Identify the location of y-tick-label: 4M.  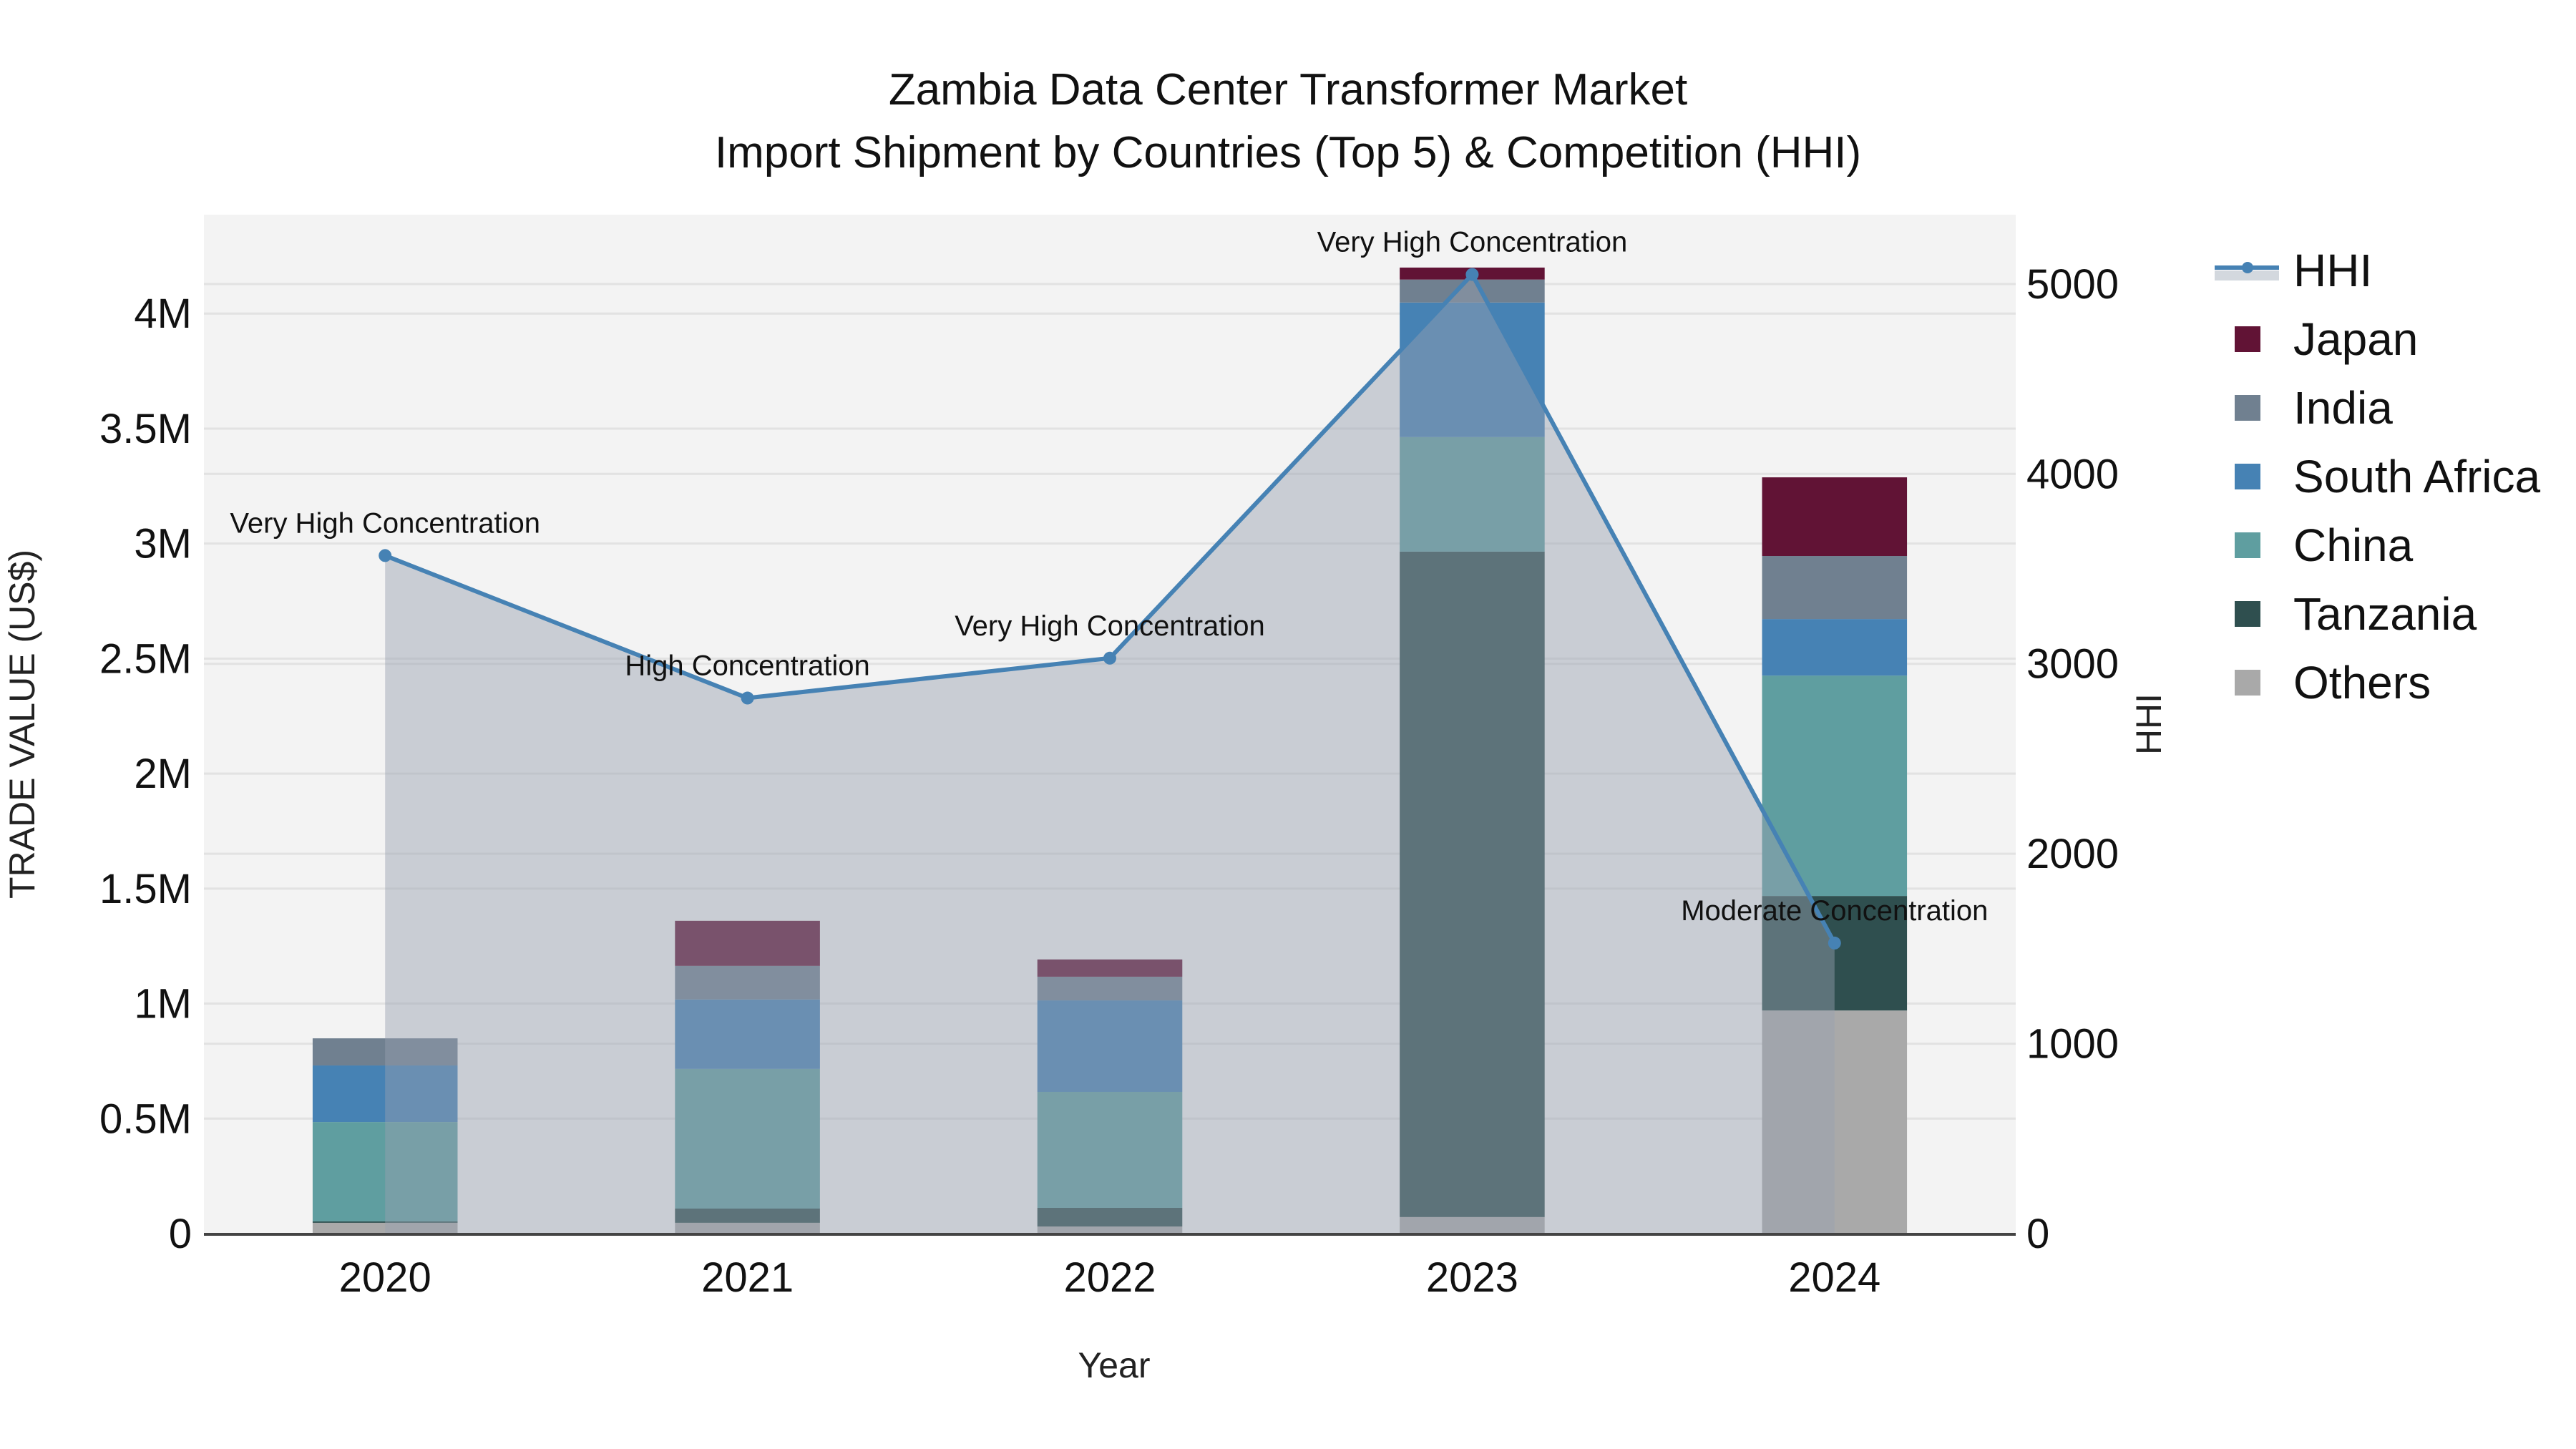
(163, 314).